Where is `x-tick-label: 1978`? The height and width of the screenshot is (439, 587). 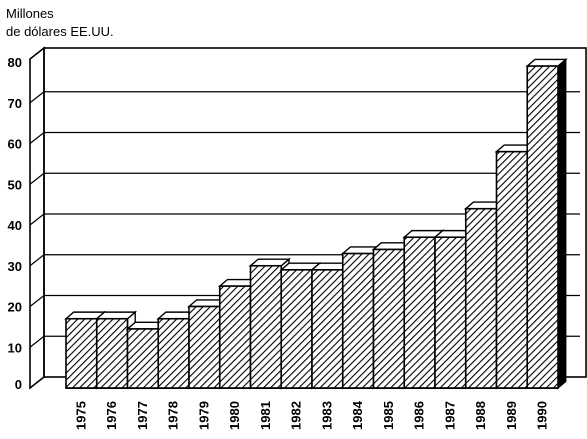
x-tick-label: 1978 is located at coordinates (173, 415).